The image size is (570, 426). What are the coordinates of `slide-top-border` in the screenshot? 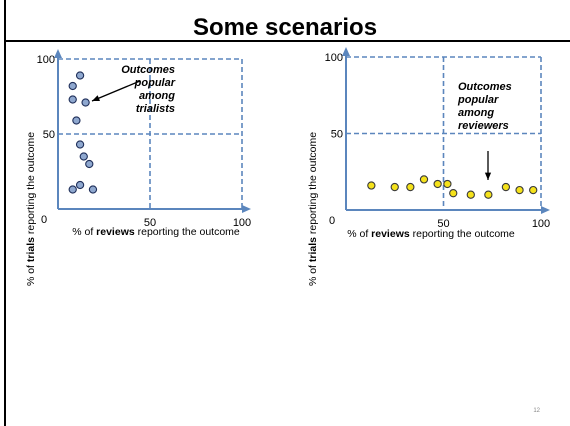 It's located at (287, 41).